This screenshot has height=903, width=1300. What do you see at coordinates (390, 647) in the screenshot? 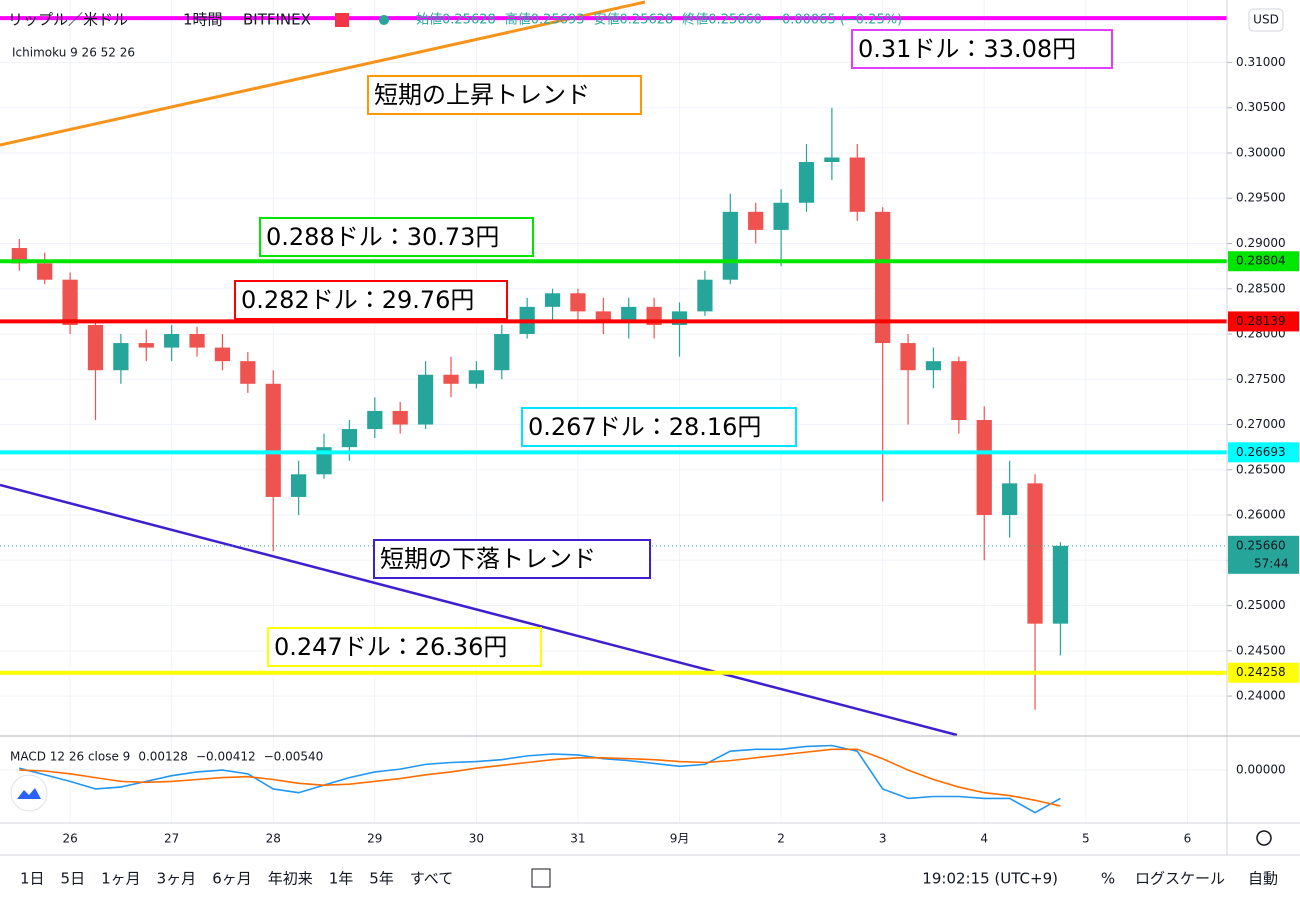
I see `annotation-text: 0.247ドル：26.36円` at bounding box center [390, 647].